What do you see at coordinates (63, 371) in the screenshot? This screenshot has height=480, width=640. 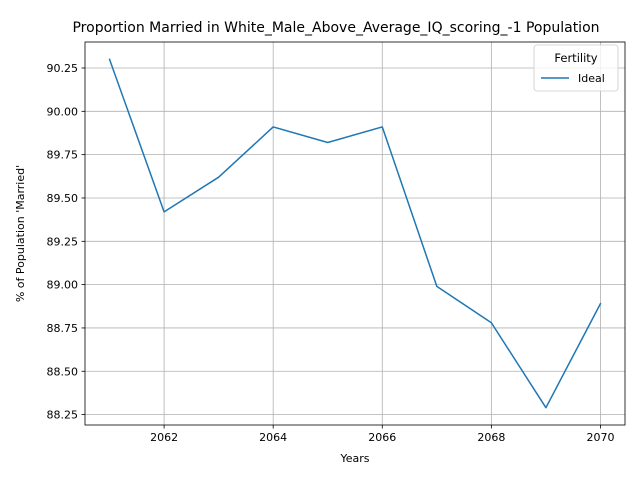 I see `y-tick-label: 88.50` at bounding box center [63, 371].